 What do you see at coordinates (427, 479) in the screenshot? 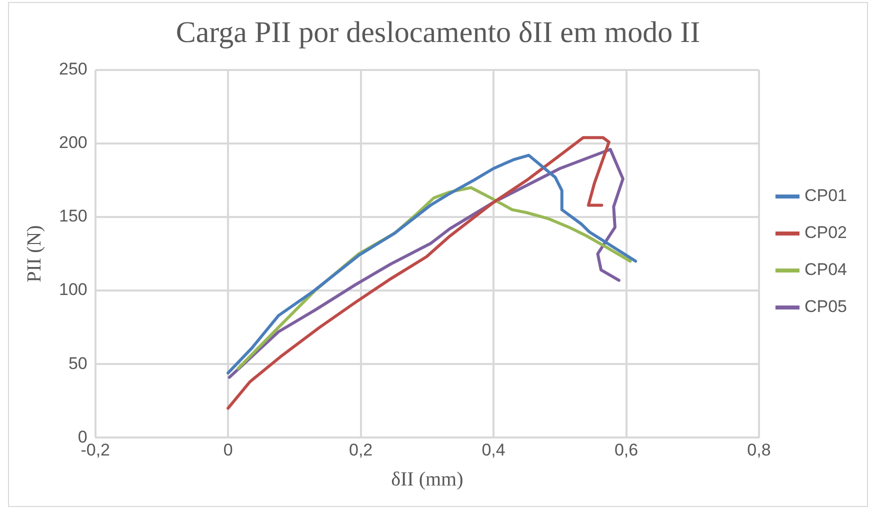
I see `x-axis-title: δII (mm)` at bounding box center [427, 479].